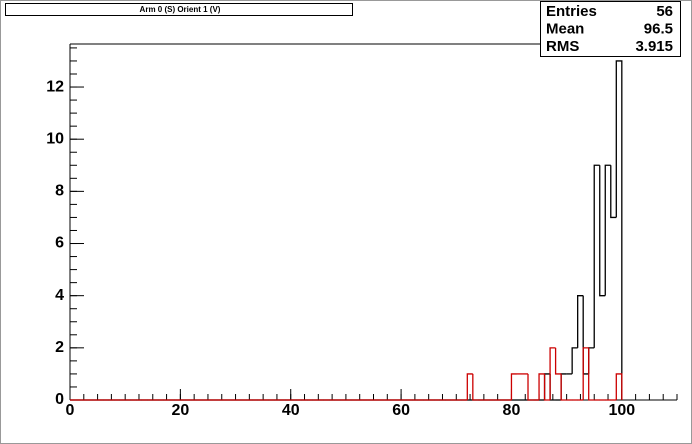 This screenshot has height=444, width=692. I want to click on stat-label: Mean, so click(565, 28).